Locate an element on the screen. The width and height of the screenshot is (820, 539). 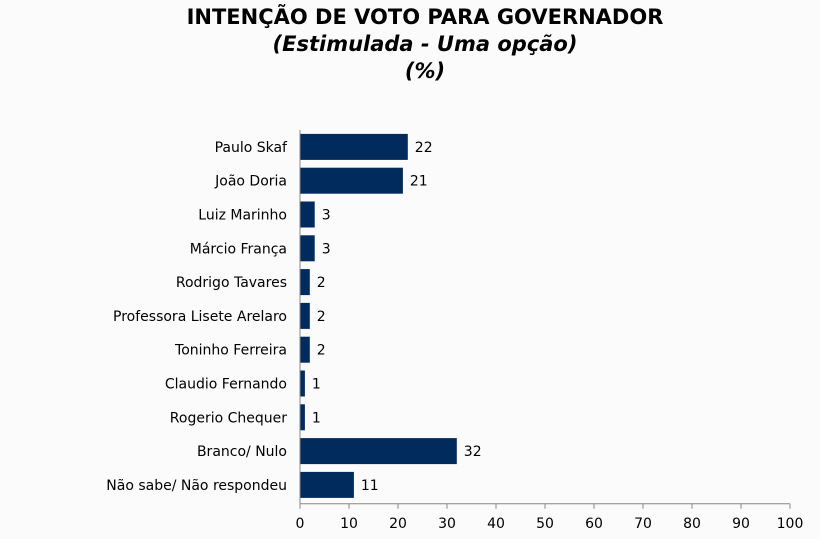
x-tick-label: 90 is located at coordinates (741, 524).